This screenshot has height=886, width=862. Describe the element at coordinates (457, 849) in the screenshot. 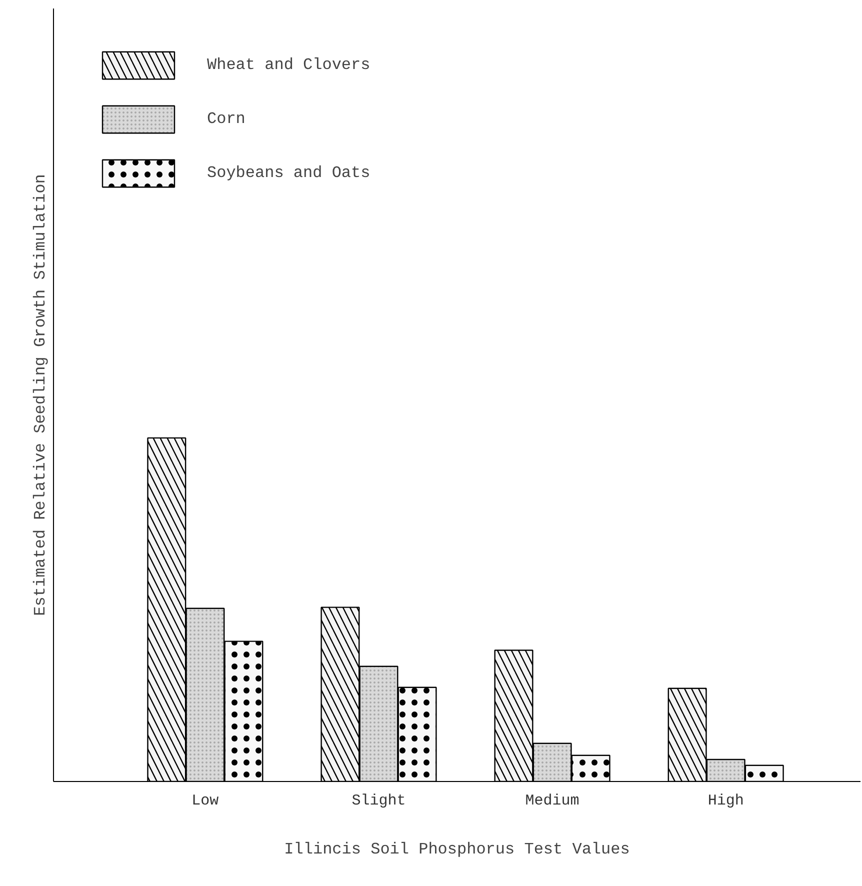

I see `x-axis-title: Illincis Soil Phosphorus Test Values` at that location.